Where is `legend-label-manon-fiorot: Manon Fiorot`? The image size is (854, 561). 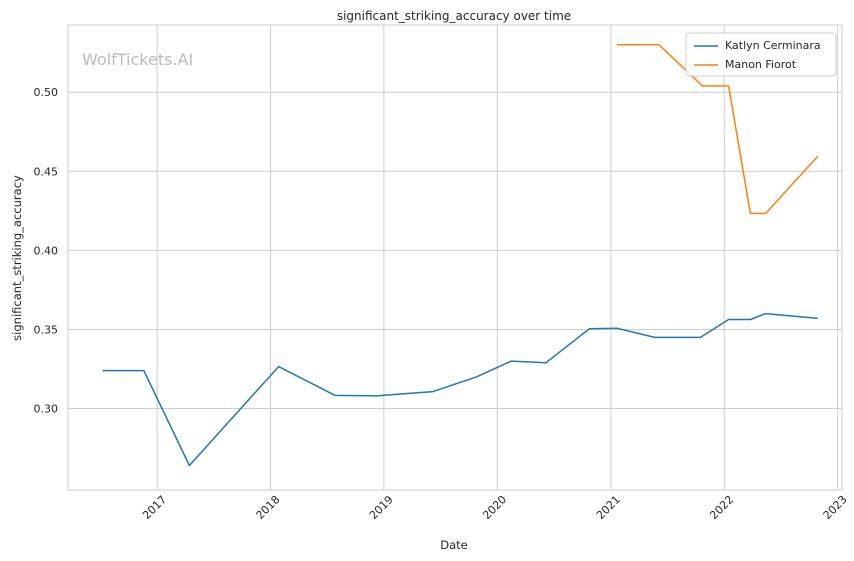
legend-label-manon-fiorot: Manon Fiorot is located at coordinates (761, 64).